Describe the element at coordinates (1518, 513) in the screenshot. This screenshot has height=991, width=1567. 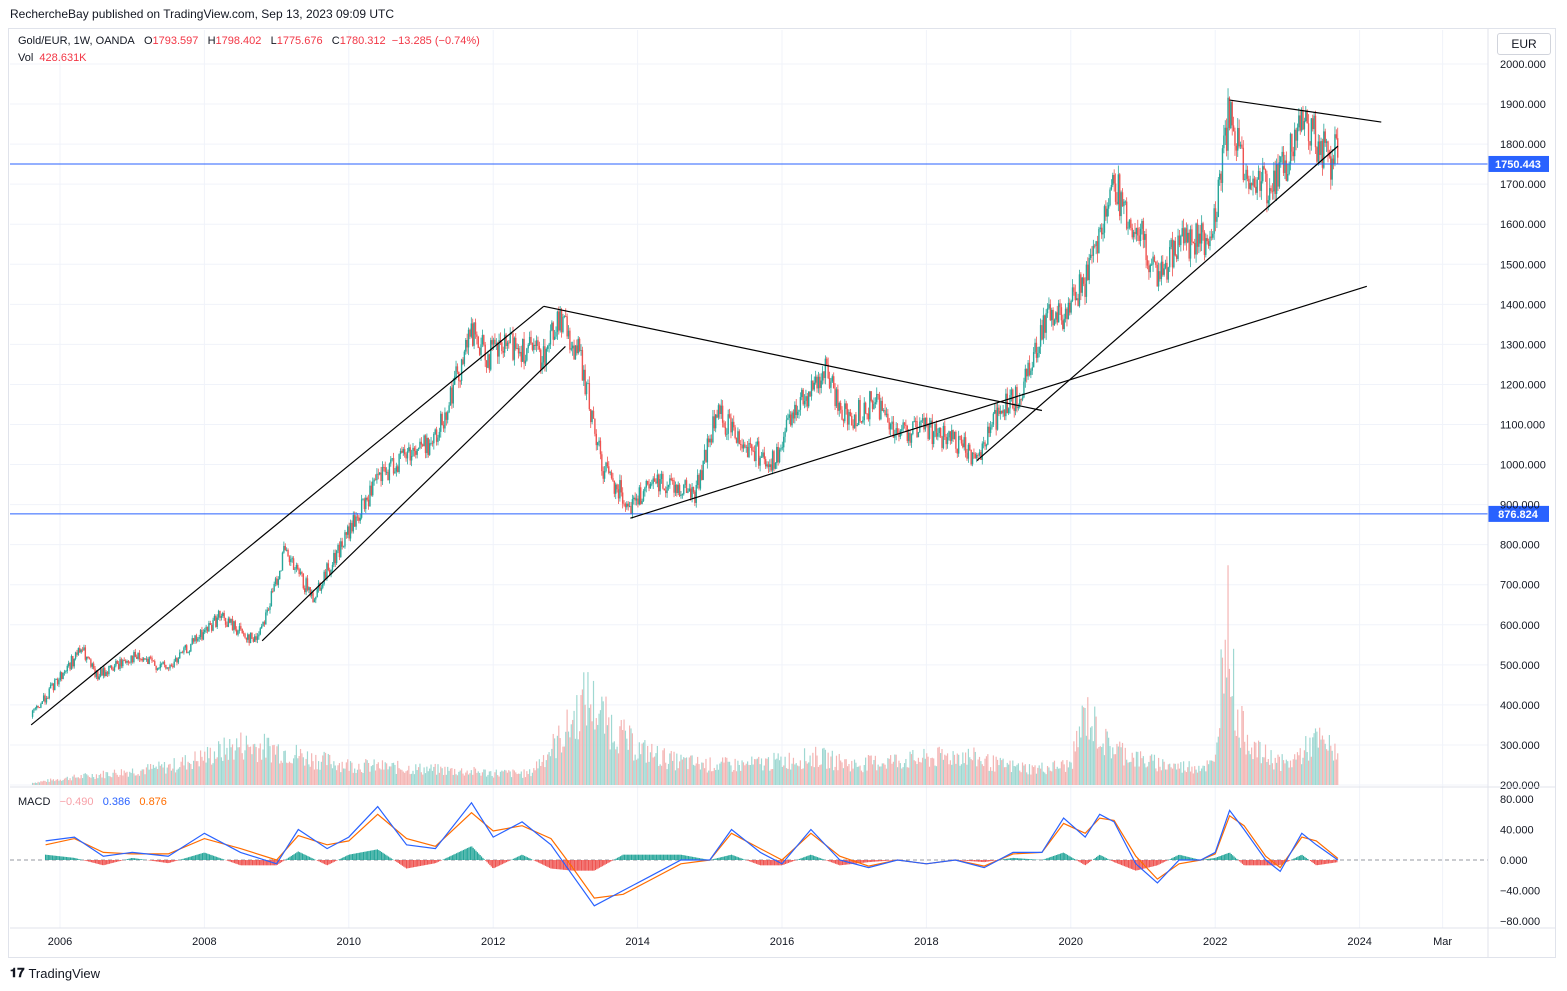
I see `level-price-tag` at that location.